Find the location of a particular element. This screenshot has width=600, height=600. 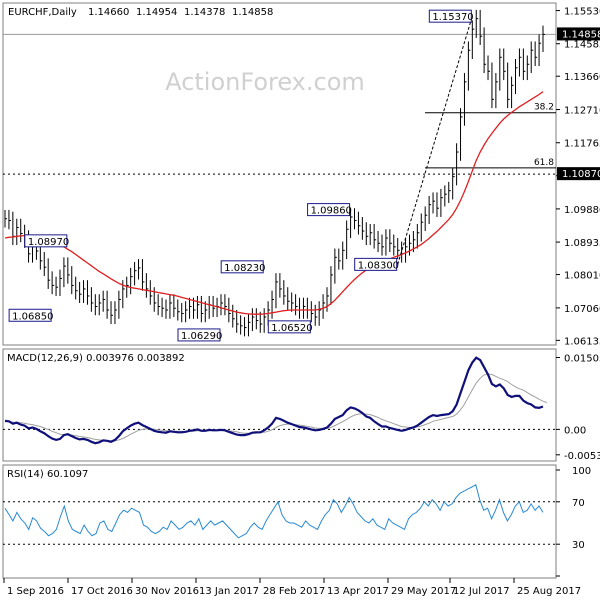

fib-level-label: 38.2 is located at coordinates (544, 108).